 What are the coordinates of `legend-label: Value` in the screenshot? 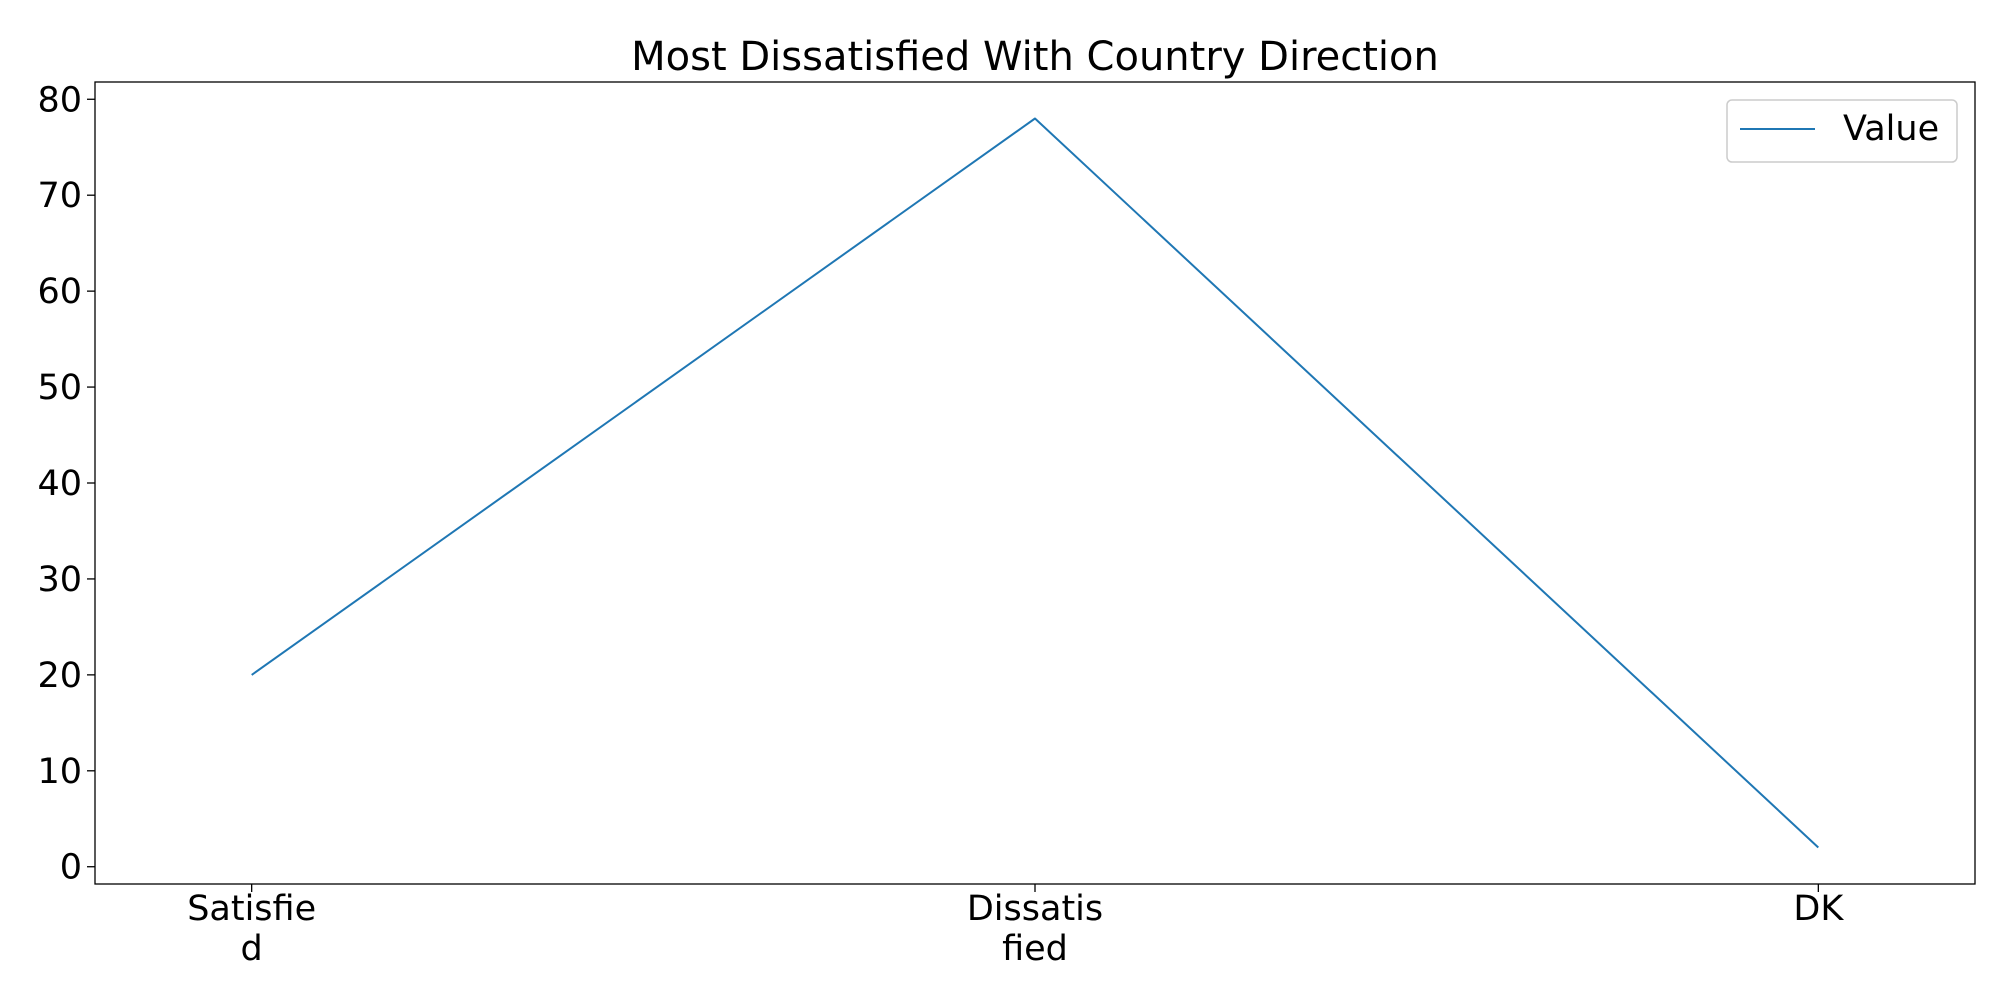 It's located at (1891, 129).